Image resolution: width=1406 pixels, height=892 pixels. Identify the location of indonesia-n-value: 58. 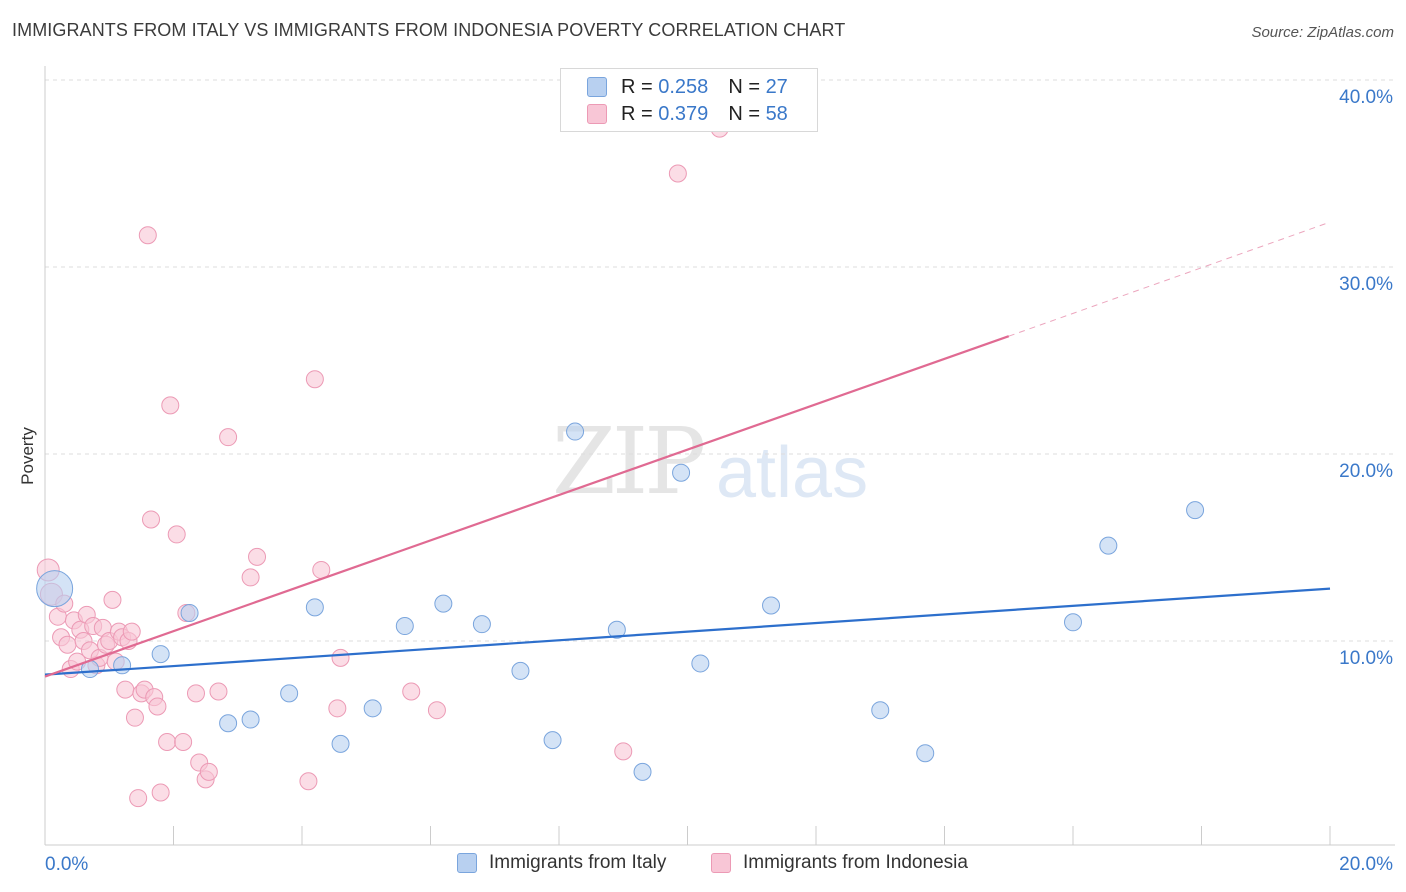
(776, 113).